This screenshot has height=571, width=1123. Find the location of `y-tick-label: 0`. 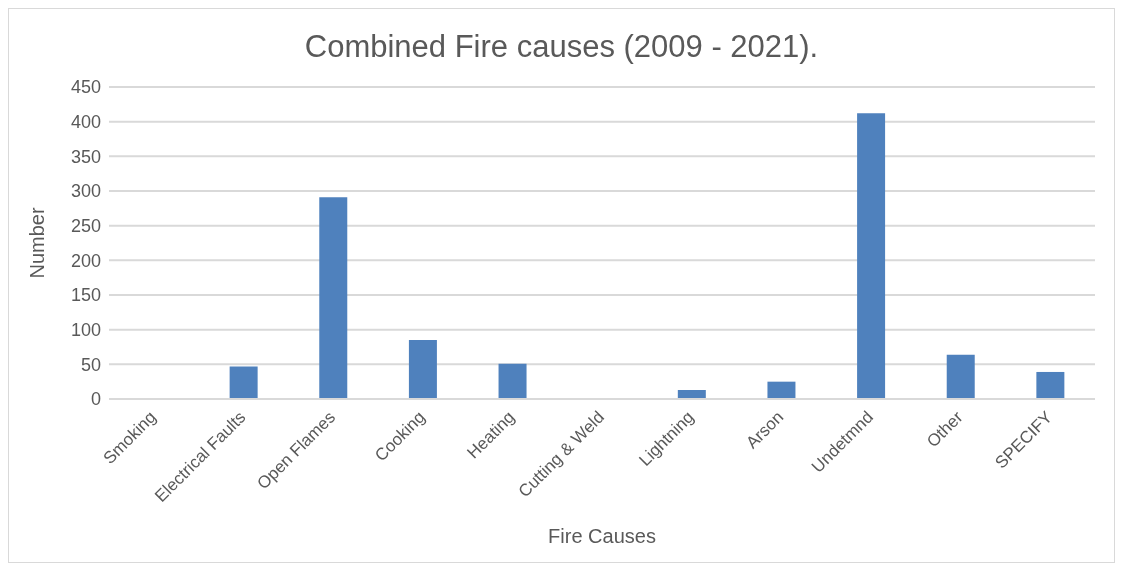

y-tick-label: 0 is located at coordinates (95, 399).